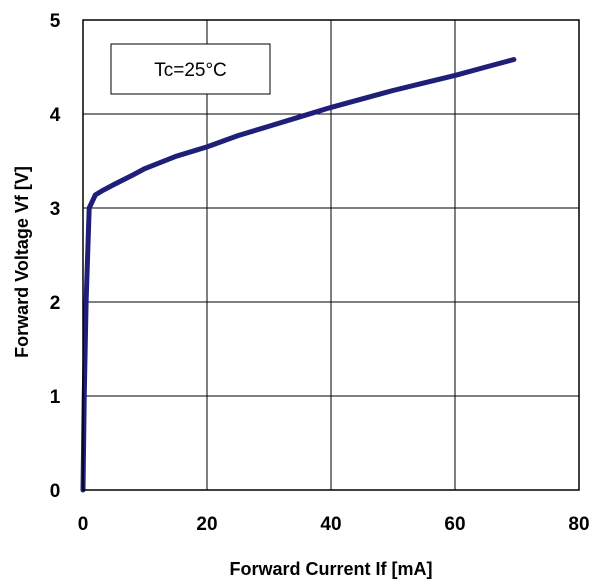 The width and height of the screenshot is (612, 588). I want to click on x-tick-label: 20, so click(206, 524).